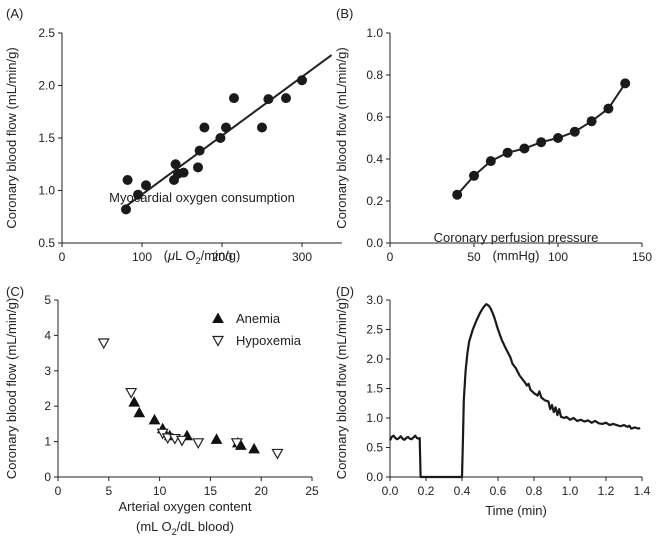  Describe the element at coordinates (426, 491) in the screenshot. I see `x-tick-label: 0.2` at that location.